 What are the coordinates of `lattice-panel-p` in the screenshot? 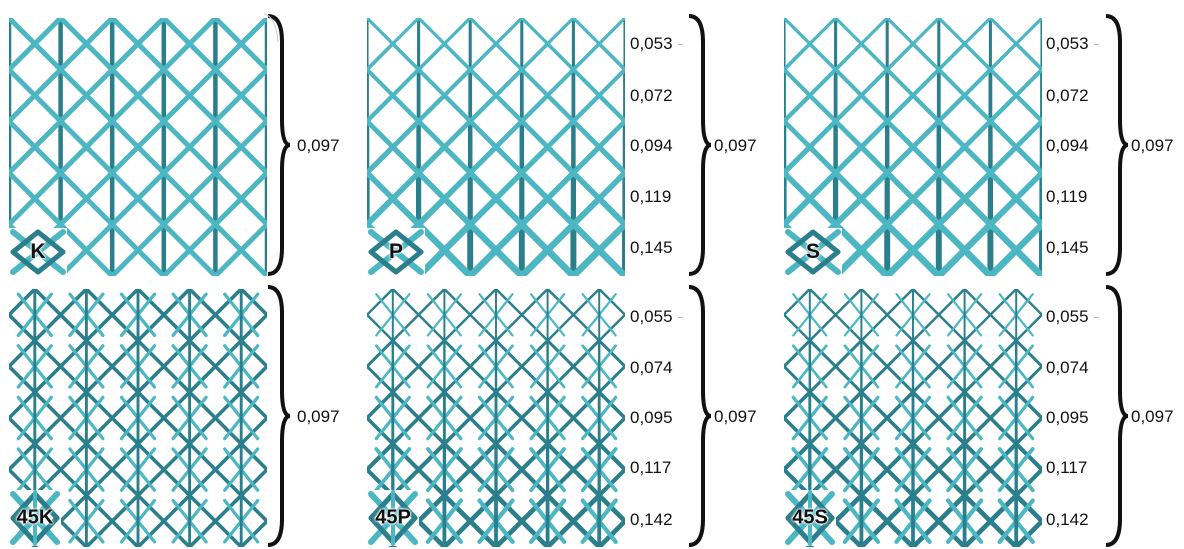 It's located at (496, 147).